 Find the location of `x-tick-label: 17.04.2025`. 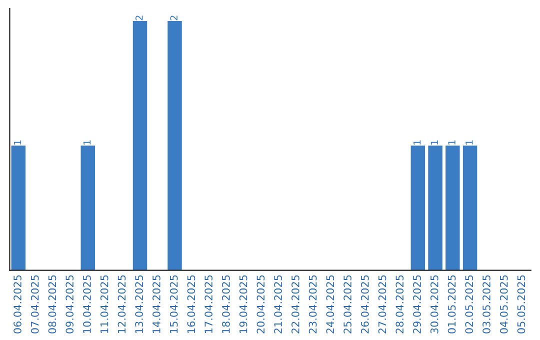

x-tick-label: 17.04.2025 is located at coordinates (208, 304).